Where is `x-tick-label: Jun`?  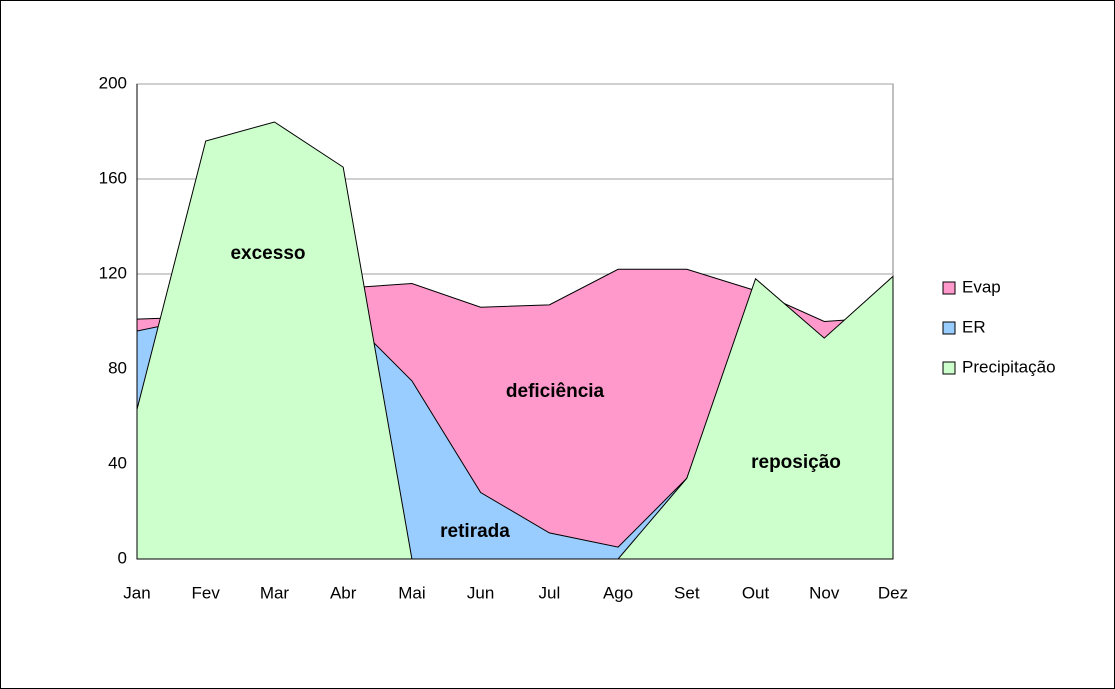
x-tick-label: Jun is located at coordinates (480, 592).